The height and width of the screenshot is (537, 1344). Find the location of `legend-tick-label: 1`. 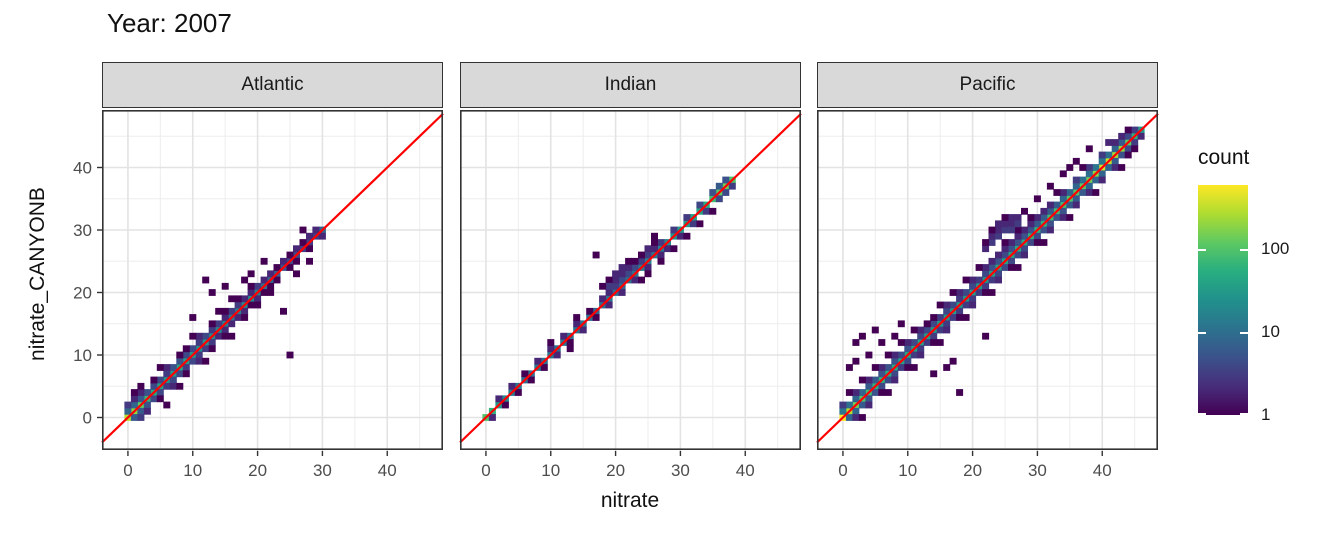

legend-tick-label: 1 is located at coordinates (1266, 414).